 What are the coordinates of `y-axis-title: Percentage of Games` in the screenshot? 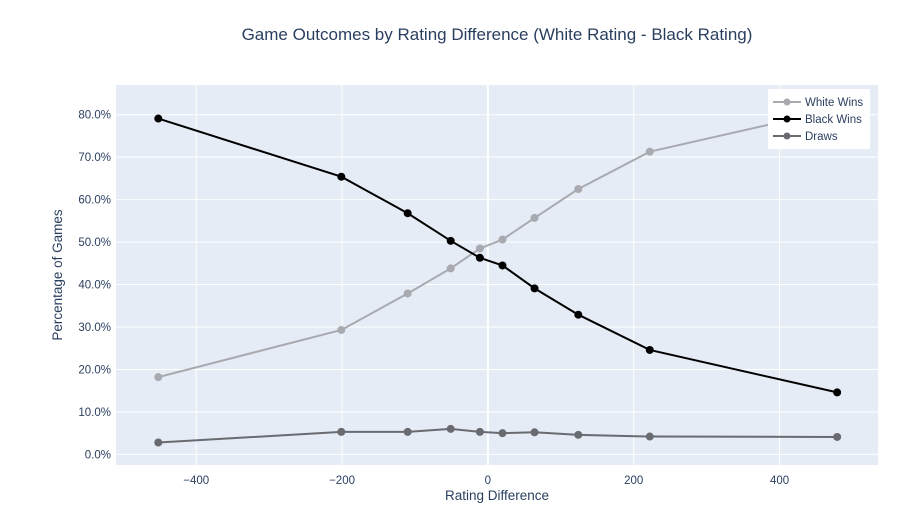 It's located at (57, 275).